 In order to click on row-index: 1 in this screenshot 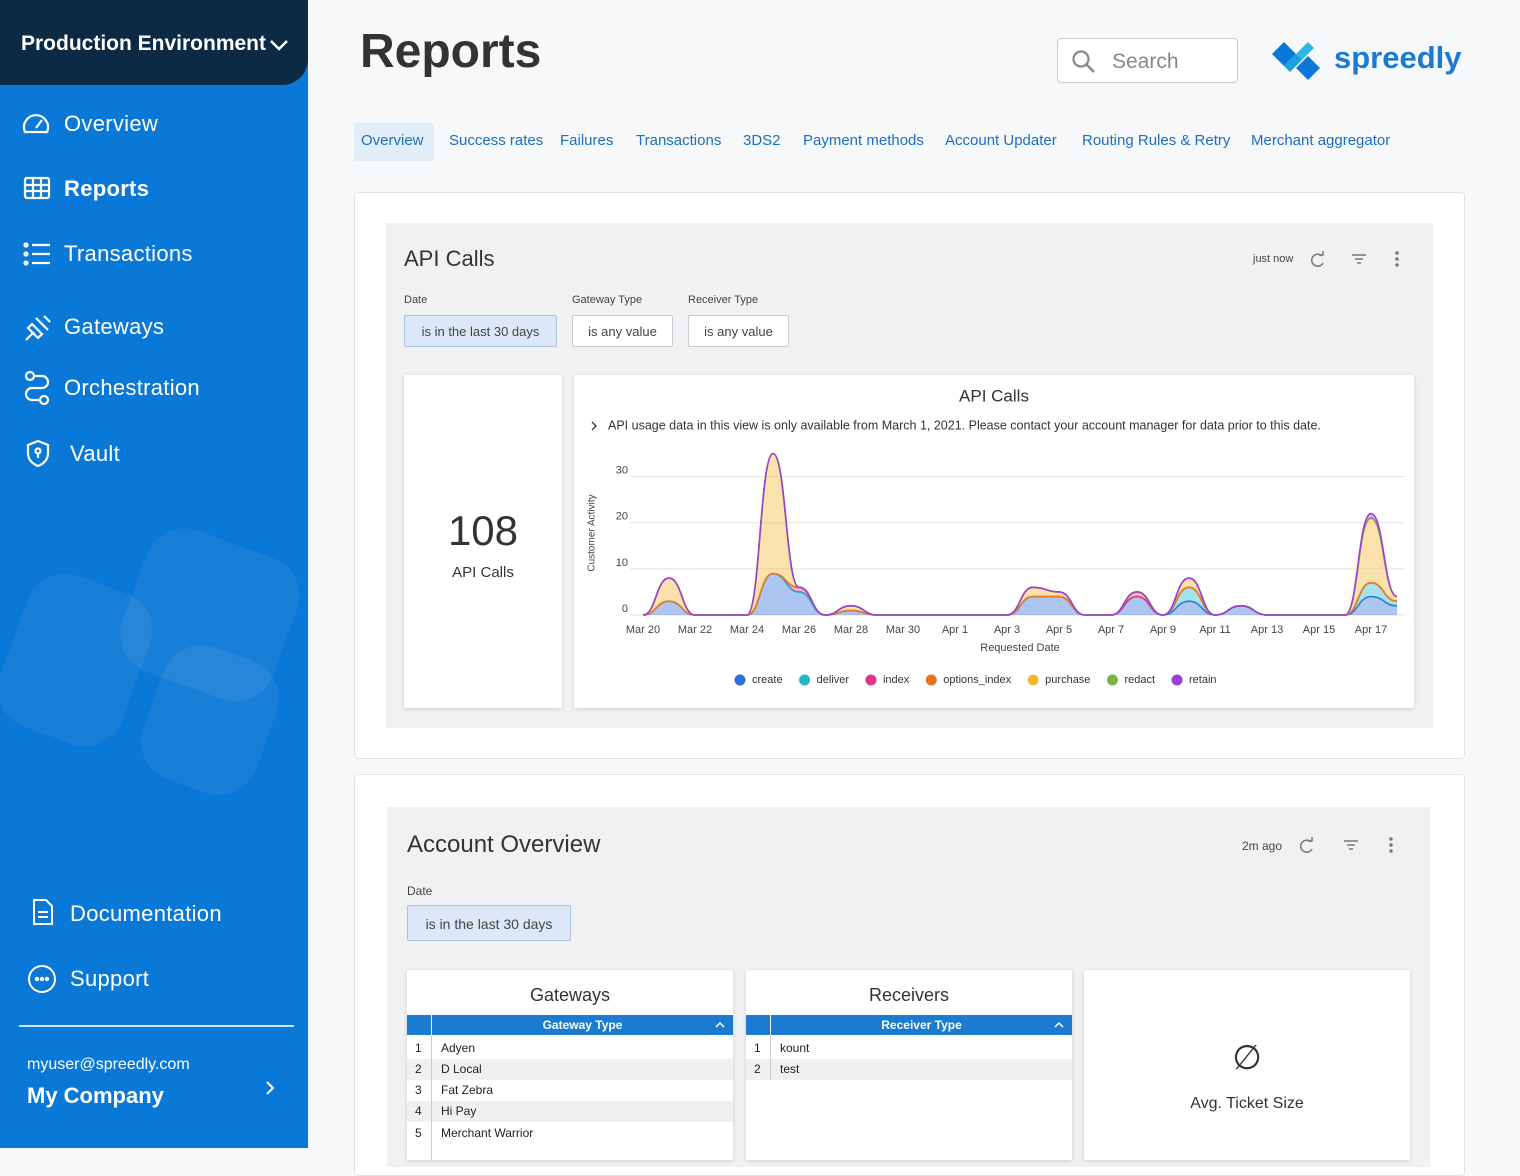, I will do `click(757, 1048)`.